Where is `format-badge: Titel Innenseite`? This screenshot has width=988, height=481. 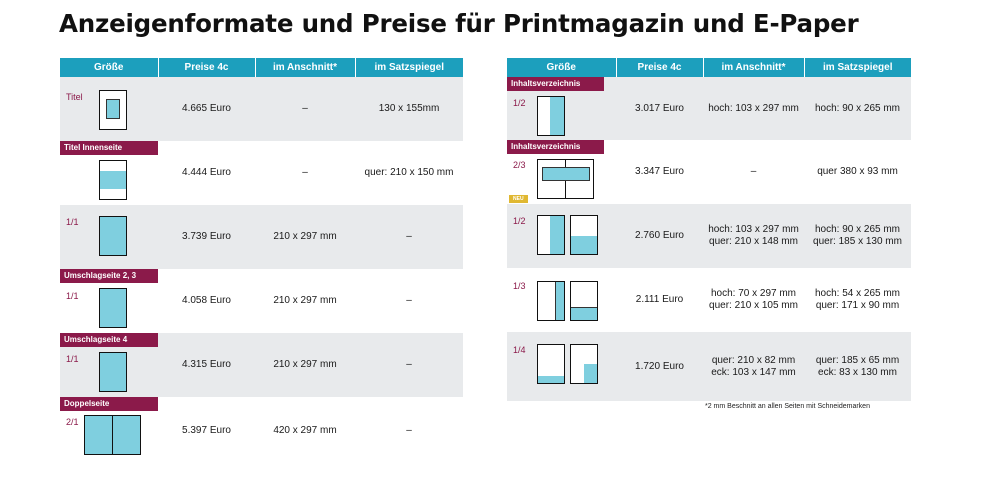
format-badge: Titel Innenseite is located at coordinates (109, 148).